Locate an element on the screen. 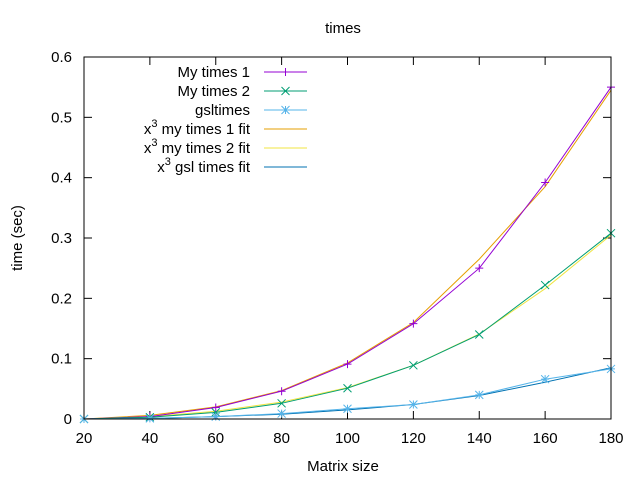 This screenshot has height=480, width=640. x-tick-label: 20 is located at coordinates (84, 438).